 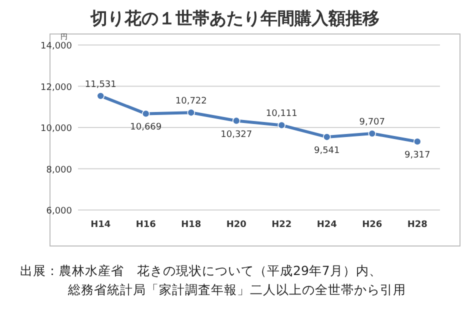 What do you see at coordinates (235, 19) in the screenshot?
I see `chart-title: 切り花の１世帯あたり年間購入額推移` at bounding box center [235, 19].